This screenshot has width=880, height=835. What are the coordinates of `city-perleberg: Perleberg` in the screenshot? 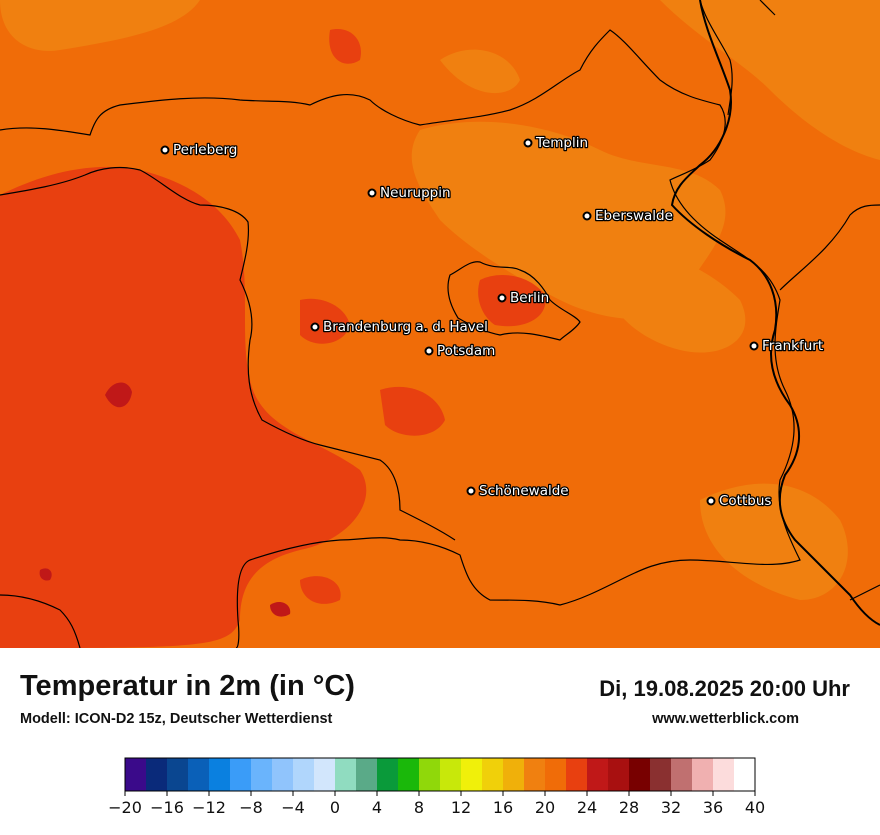 It's located at (199, 150).